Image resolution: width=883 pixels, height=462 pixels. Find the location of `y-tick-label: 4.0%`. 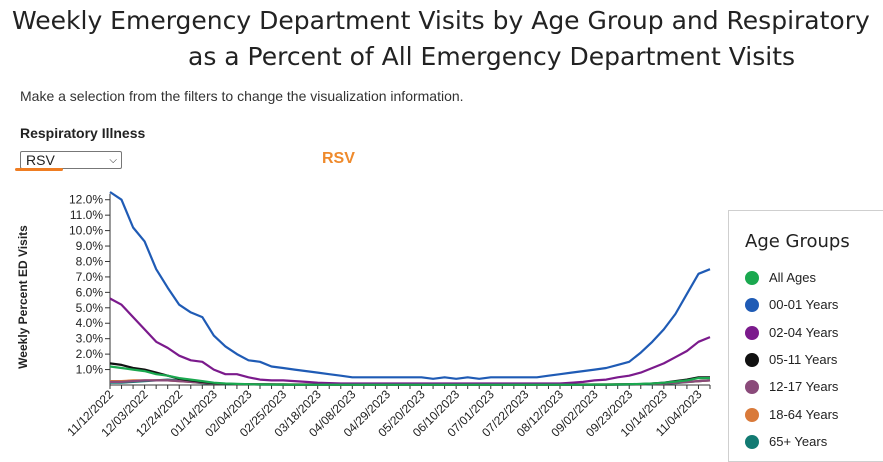

y-tick-label: 4.0% is located at coordinates (90, 323).